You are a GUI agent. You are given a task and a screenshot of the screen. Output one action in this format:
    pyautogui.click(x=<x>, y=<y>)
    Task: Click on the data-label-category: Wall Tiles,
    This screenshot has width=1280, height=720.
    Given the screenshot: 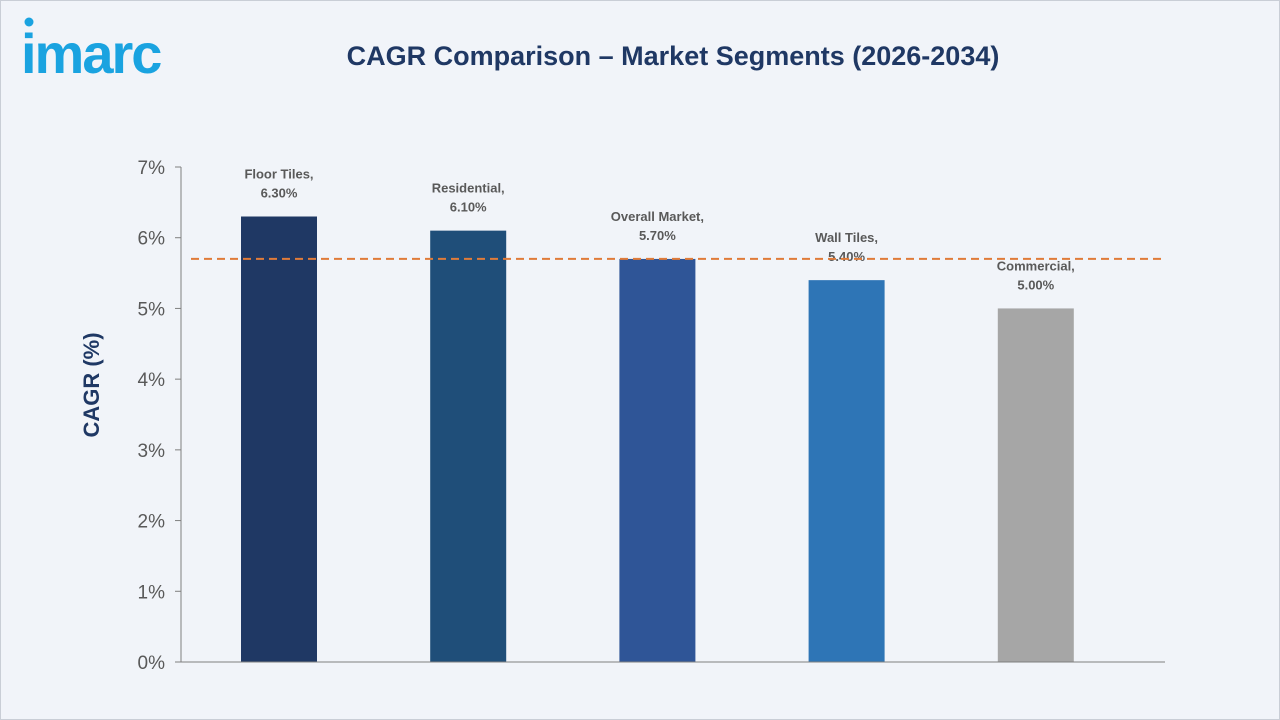 What is the action you would take?
    pyautogui.click(x=846, y=237)
    